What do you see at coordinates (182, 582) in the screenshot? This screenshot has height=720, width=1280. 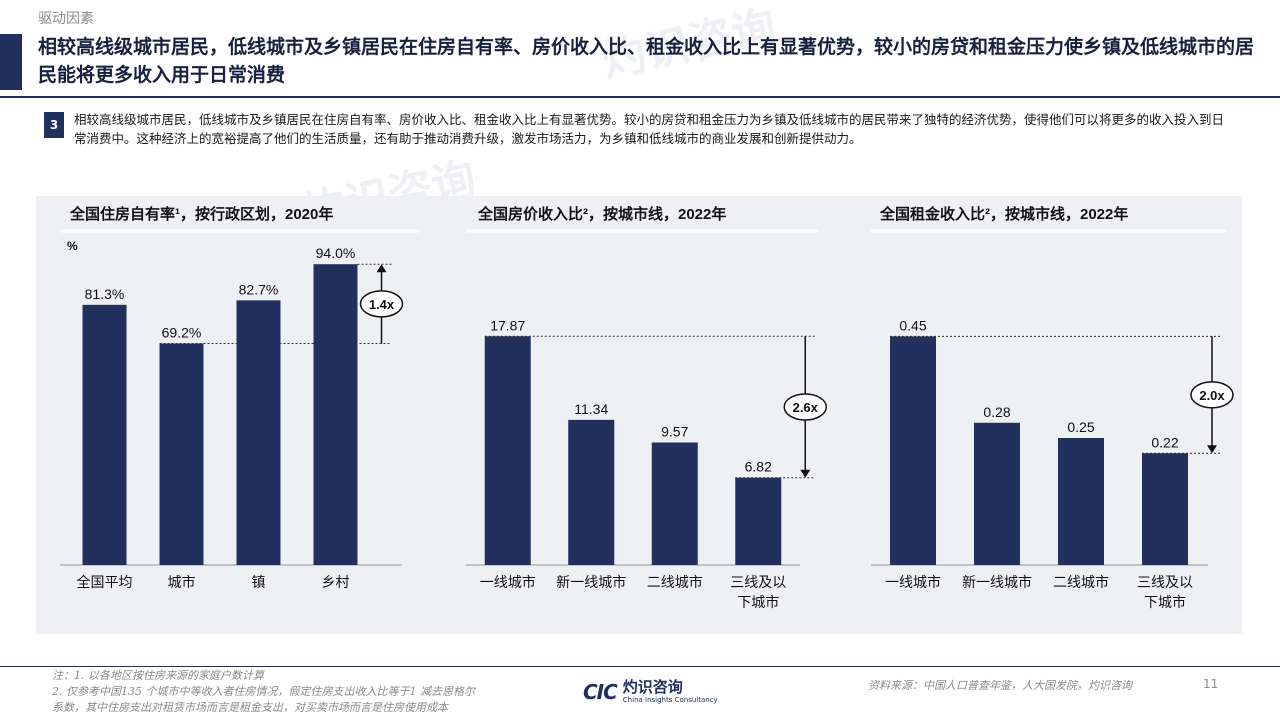 I see `category-label: 城市` at bounding box center [182, 582].